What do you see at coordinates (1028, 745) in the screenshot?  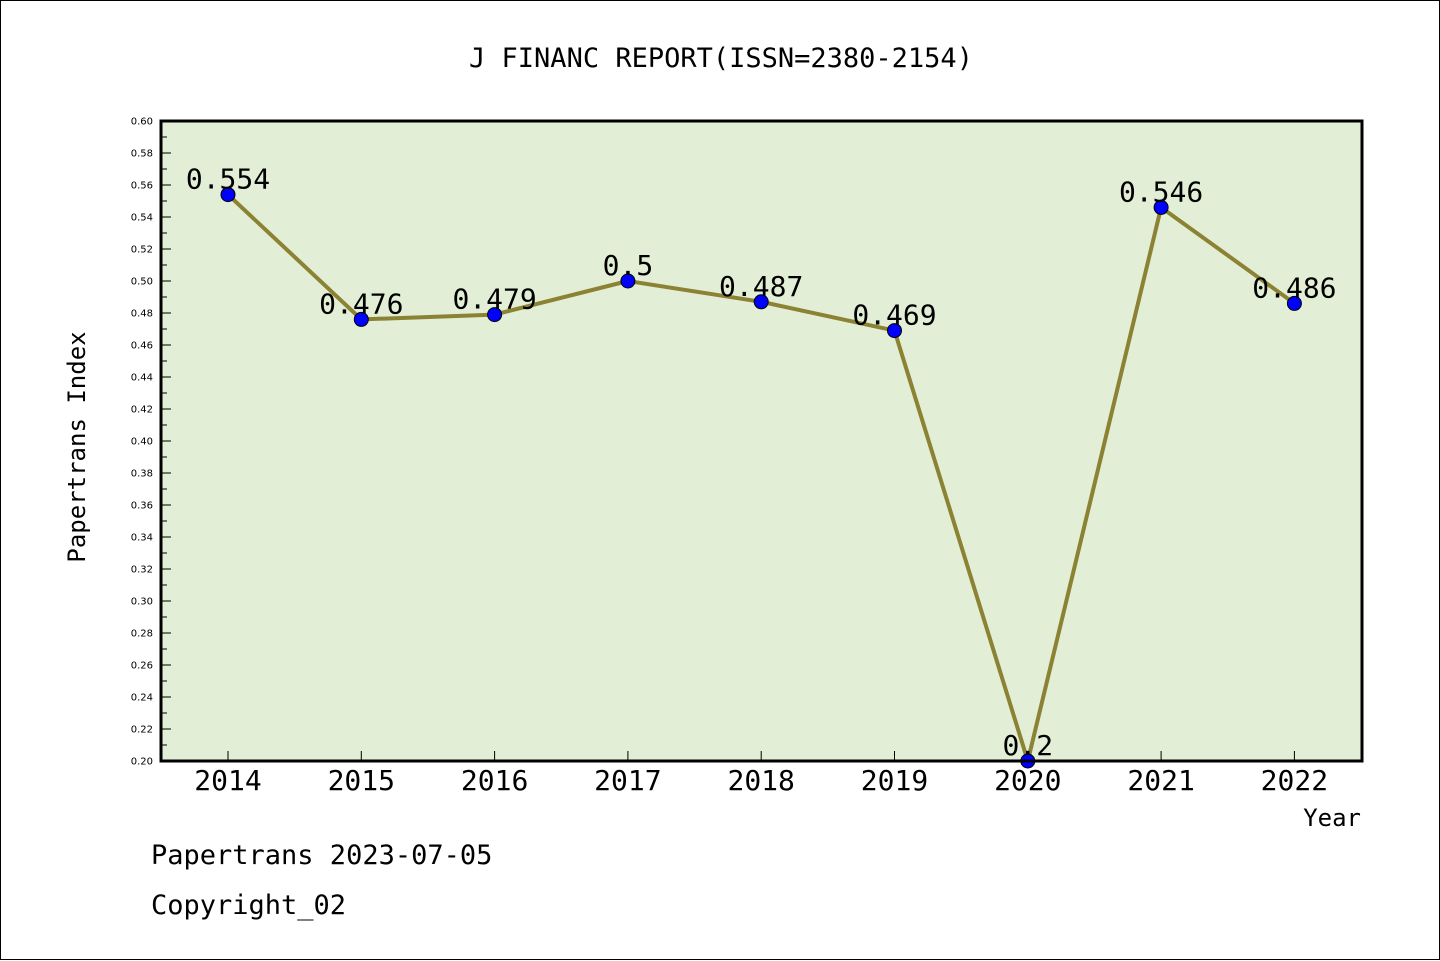 I see `data-label: 0.2` at bounding box center [1028, 745].